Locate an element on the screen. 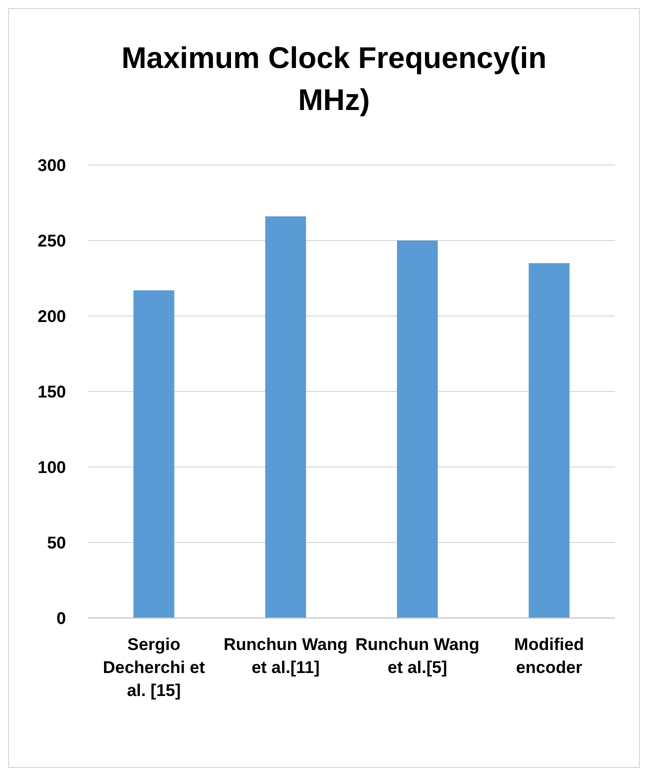 This screenshot has width=648, height=776. x-tick-label: Runchun Wang et al.[5] is located at coordinates (417, 656).